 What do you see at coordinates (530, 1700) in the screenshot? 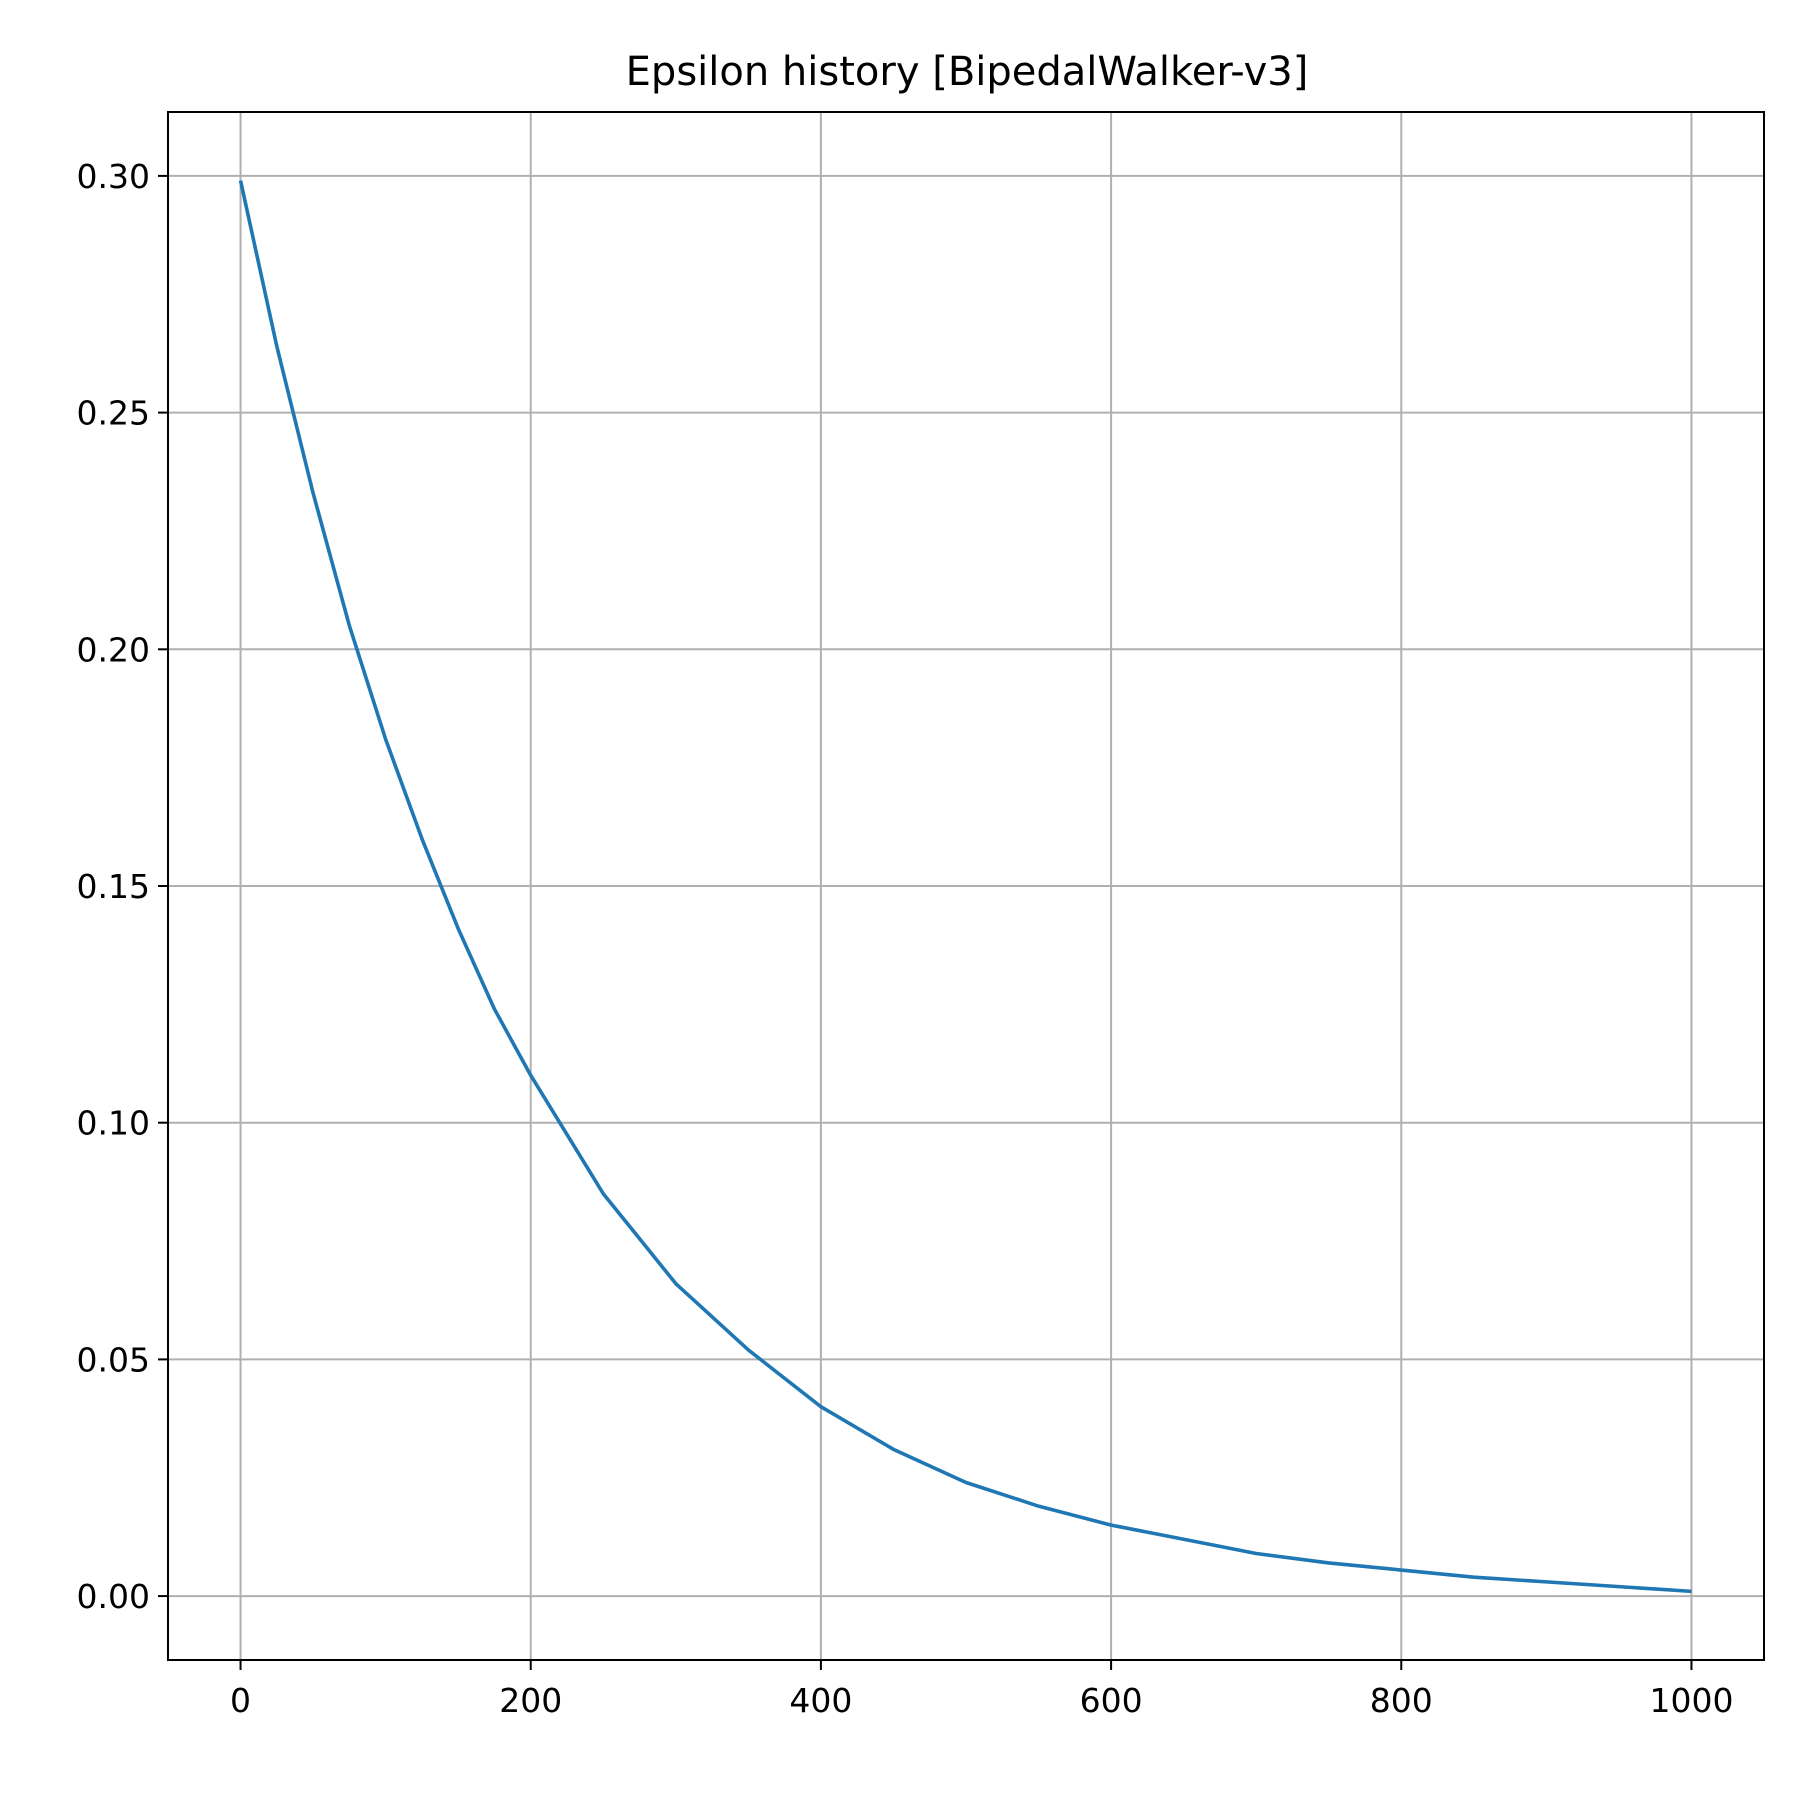
I see `x-tick-label: 200` at bounding box center [530, 1700].